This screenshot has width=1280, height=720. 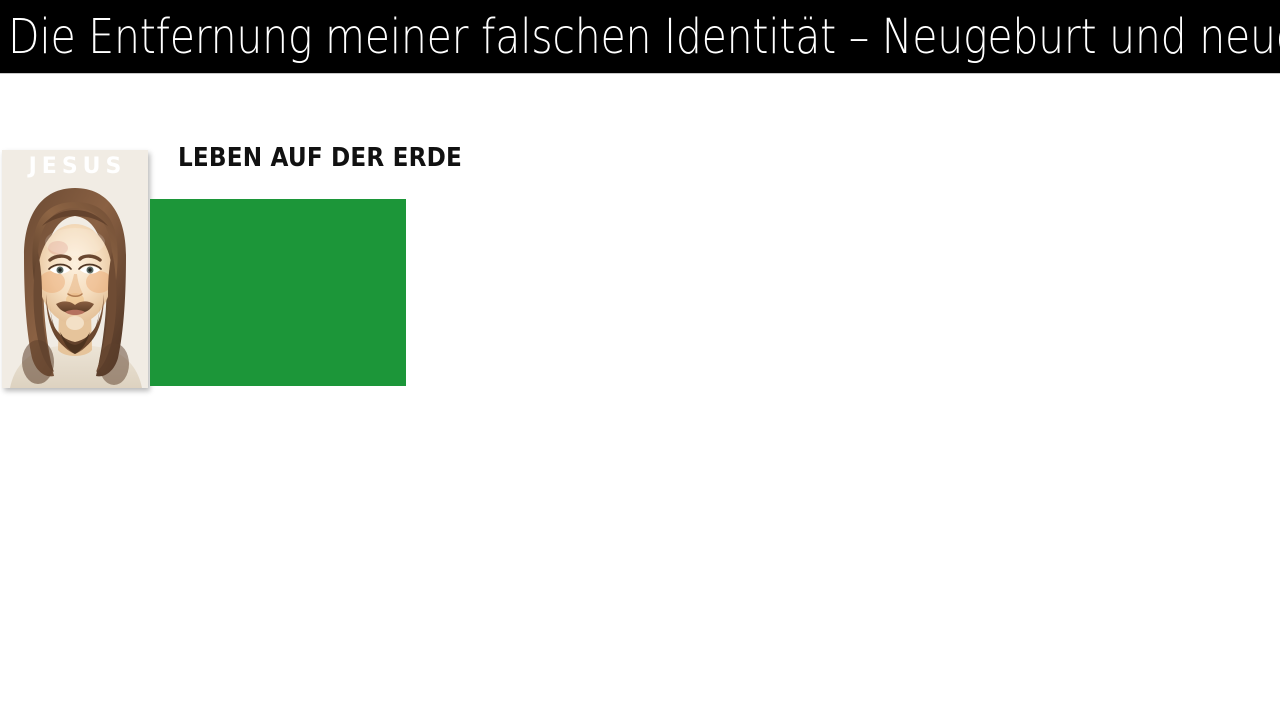 I want to click on jesus-caption: JESUS, so click(x=77, y=166).